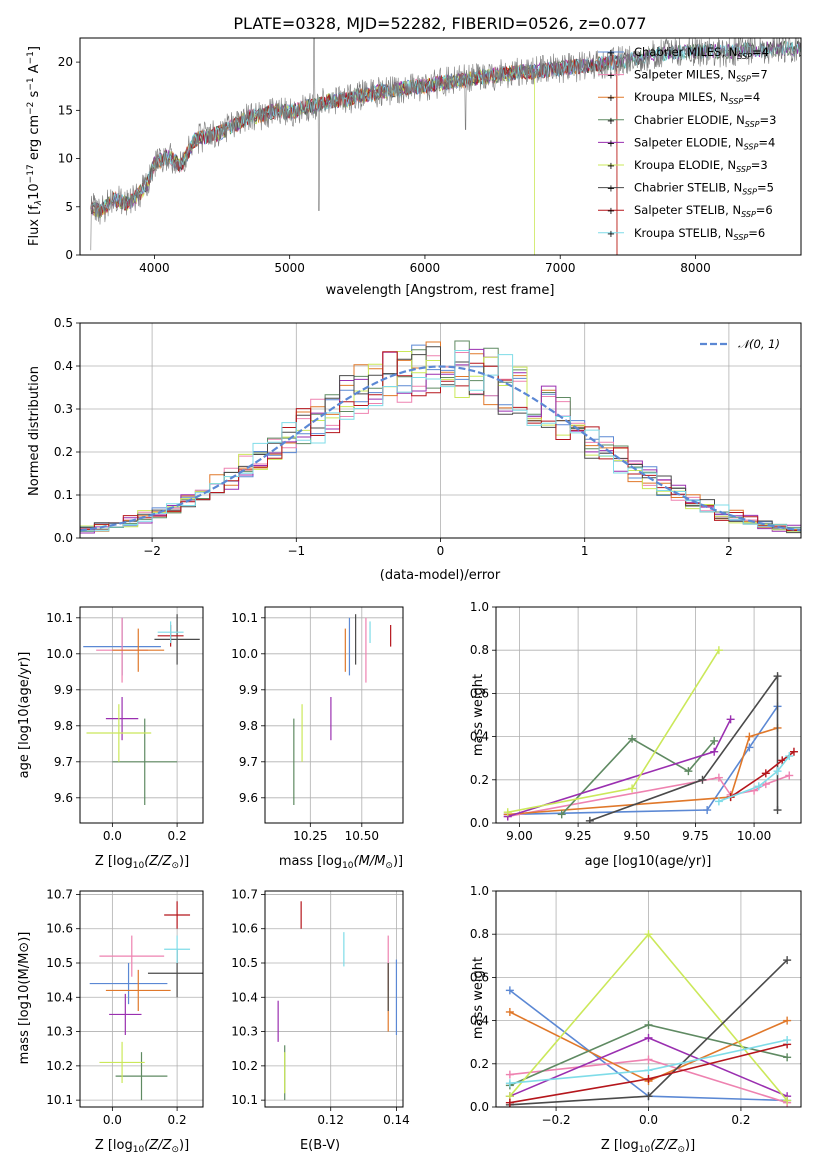 The height and width of the screenshot is (1170, 819). Describe the element at coordinates (479, 934) in the screenshot. I see `y-tick-label: 0.8` at that location.